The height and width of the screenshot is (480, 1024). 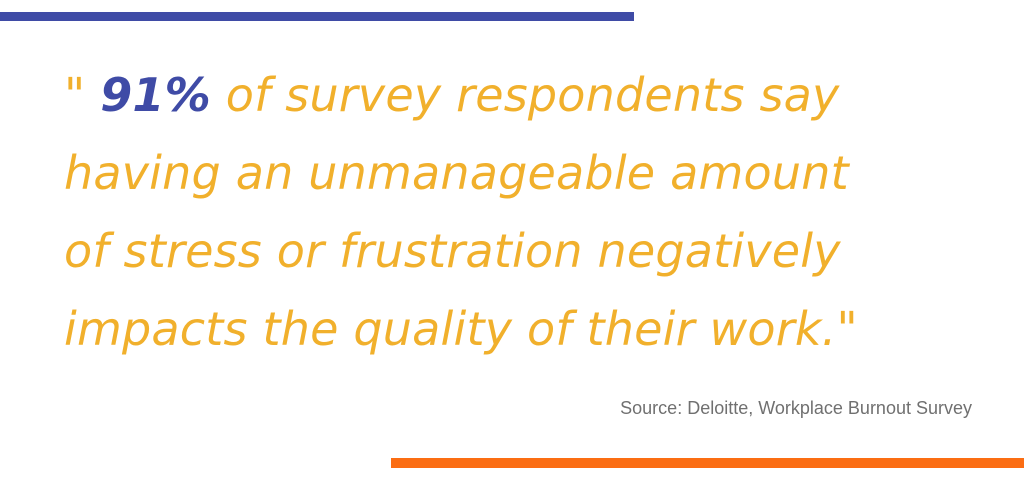 What do you see at coordinates (452, 251) in the screenshot?
I see `quote-line-3: of stress or frustration negatively` at bounding box center [452, 251].